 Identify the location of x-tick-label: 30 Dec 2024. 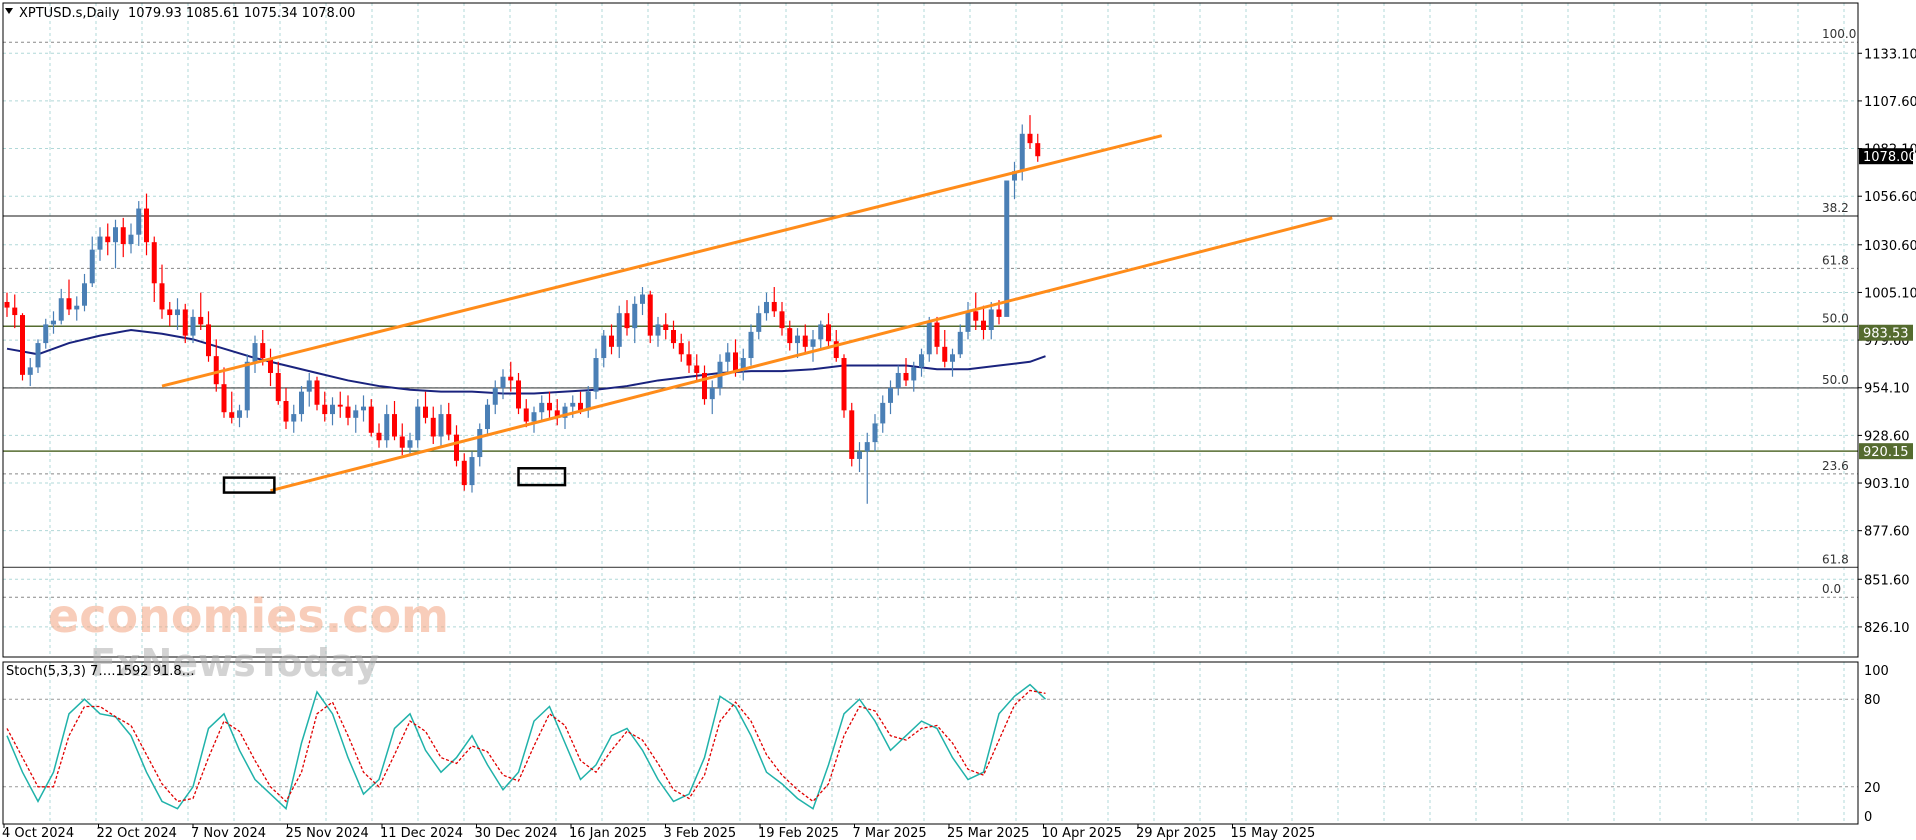
(516, 833).